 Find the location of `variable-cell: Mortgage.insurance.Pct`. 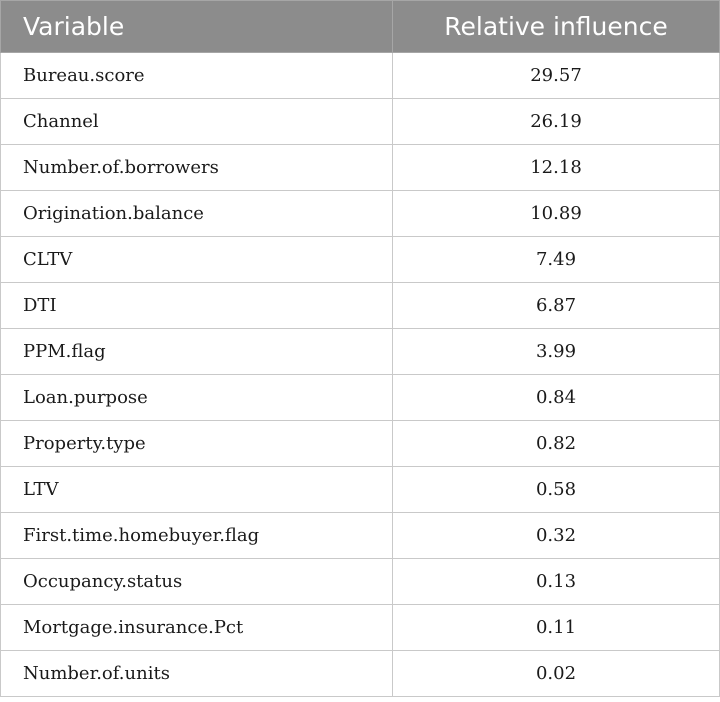

variable-cell: Mortgage.insurance.Pct is located at coordinates (196, 627).